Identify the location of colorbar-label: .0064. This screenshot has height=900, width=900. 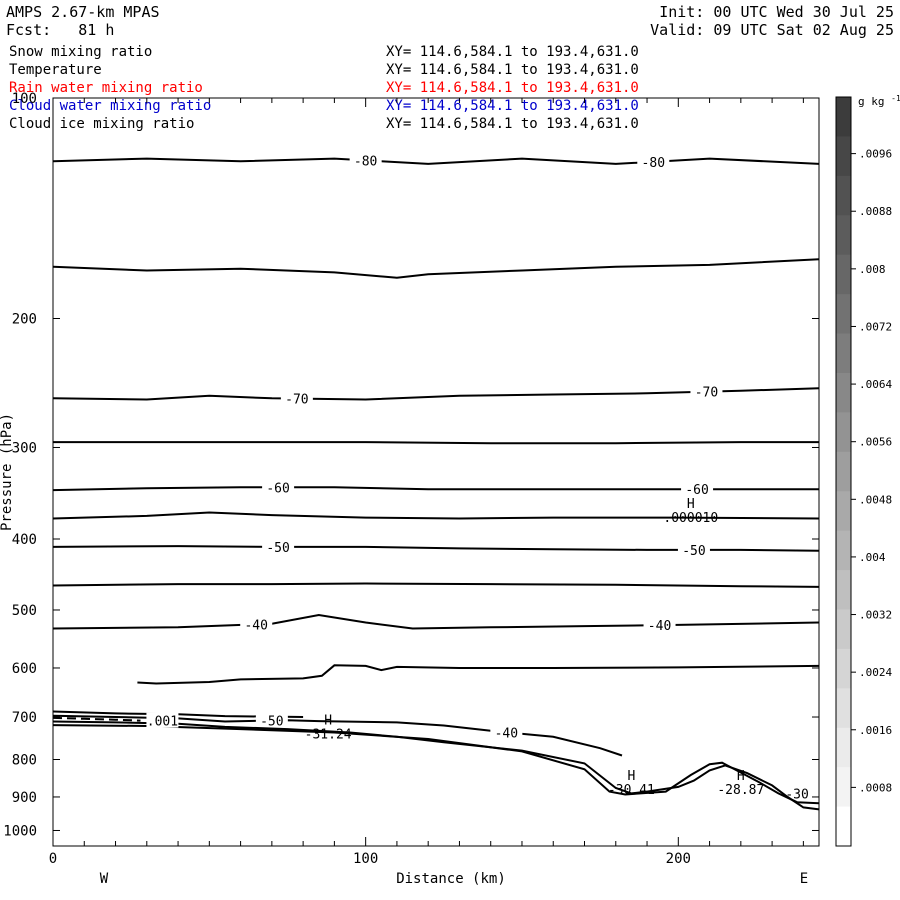
(875, 384).